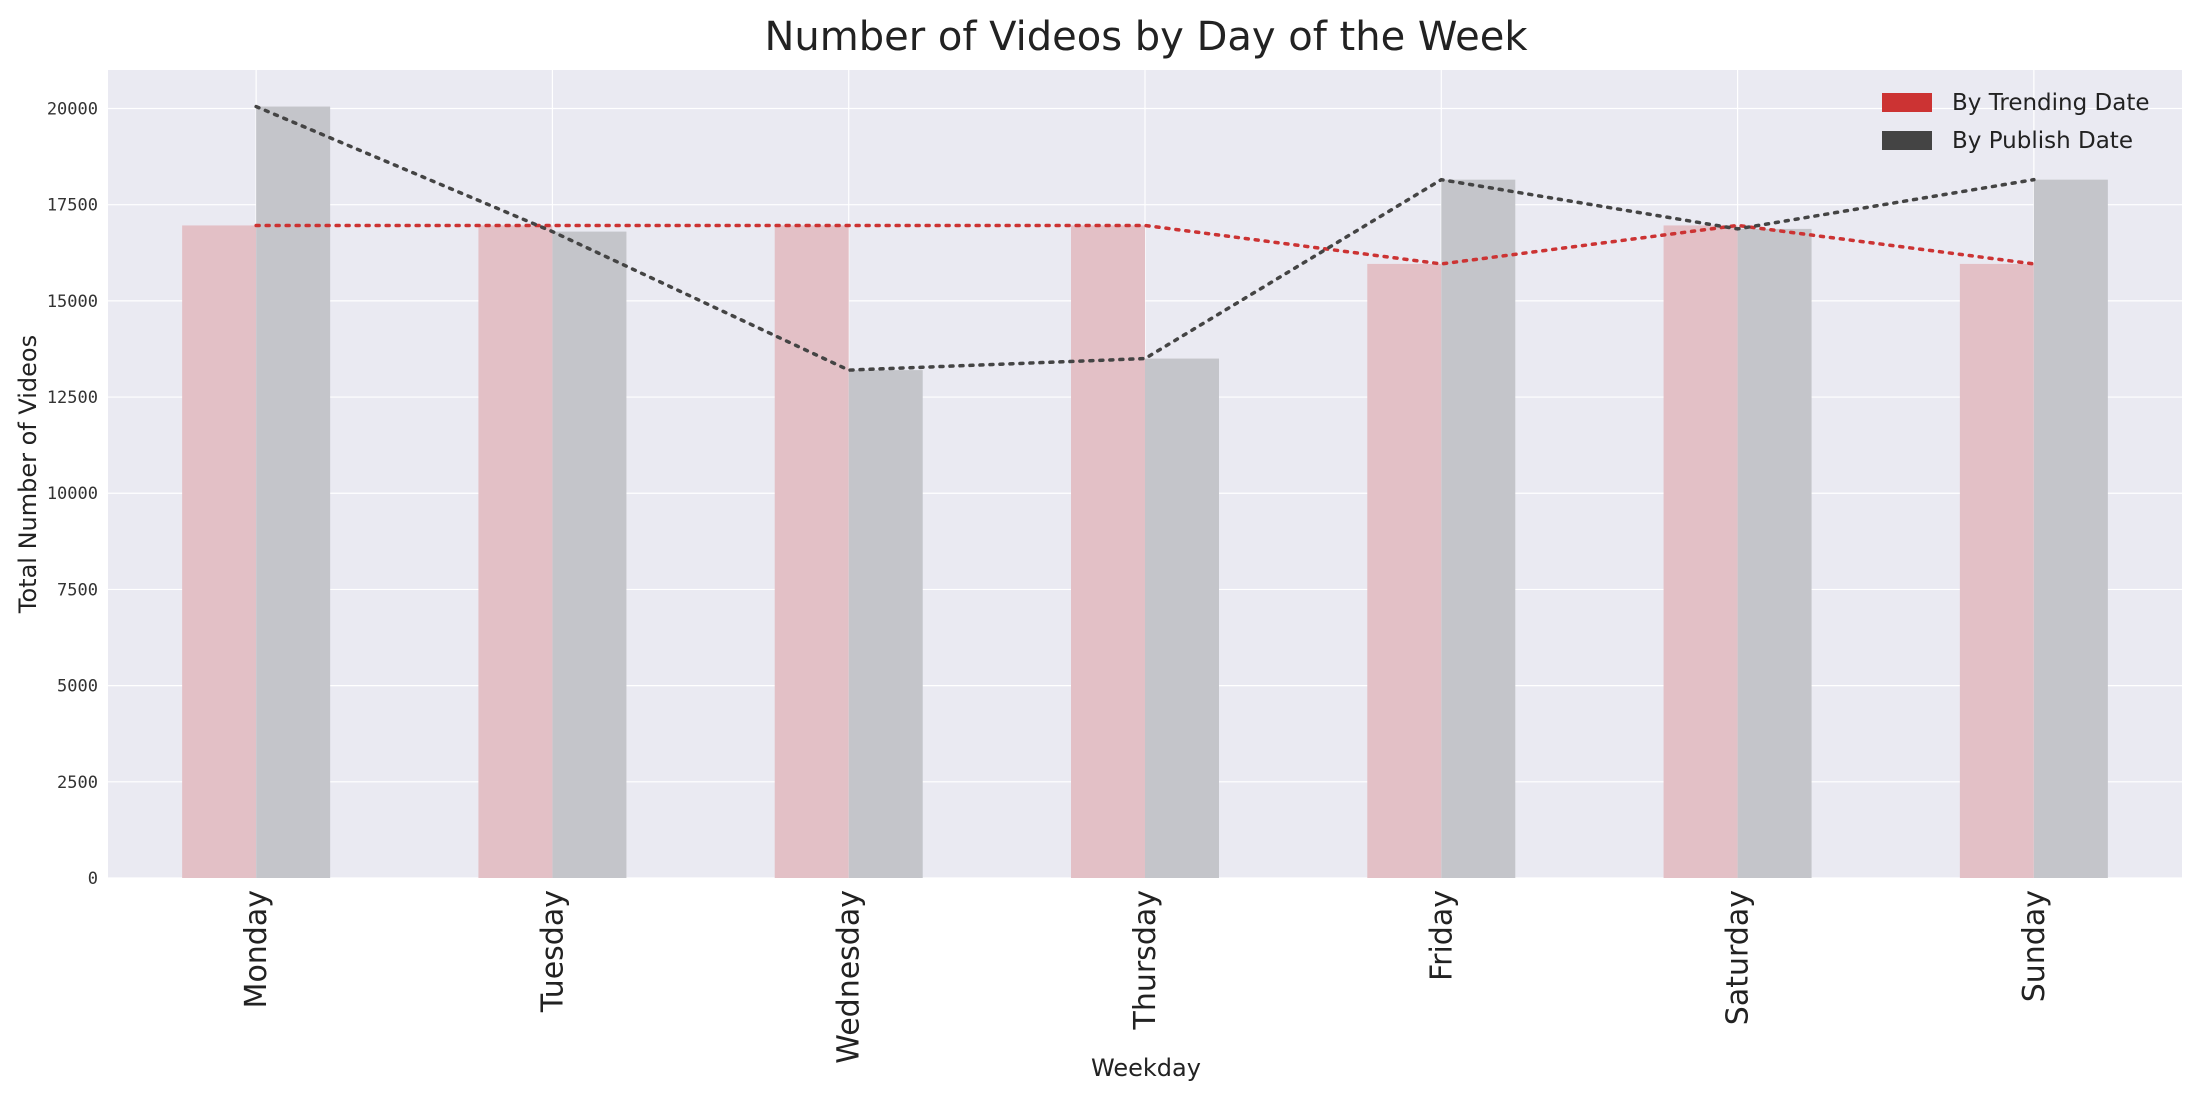 Image resolution: width=2200 pixels, height=1100 pixels. Describe the element at coordinates (77, 783) in the screenshot. I see `y-tick-label: 2500` at that location.